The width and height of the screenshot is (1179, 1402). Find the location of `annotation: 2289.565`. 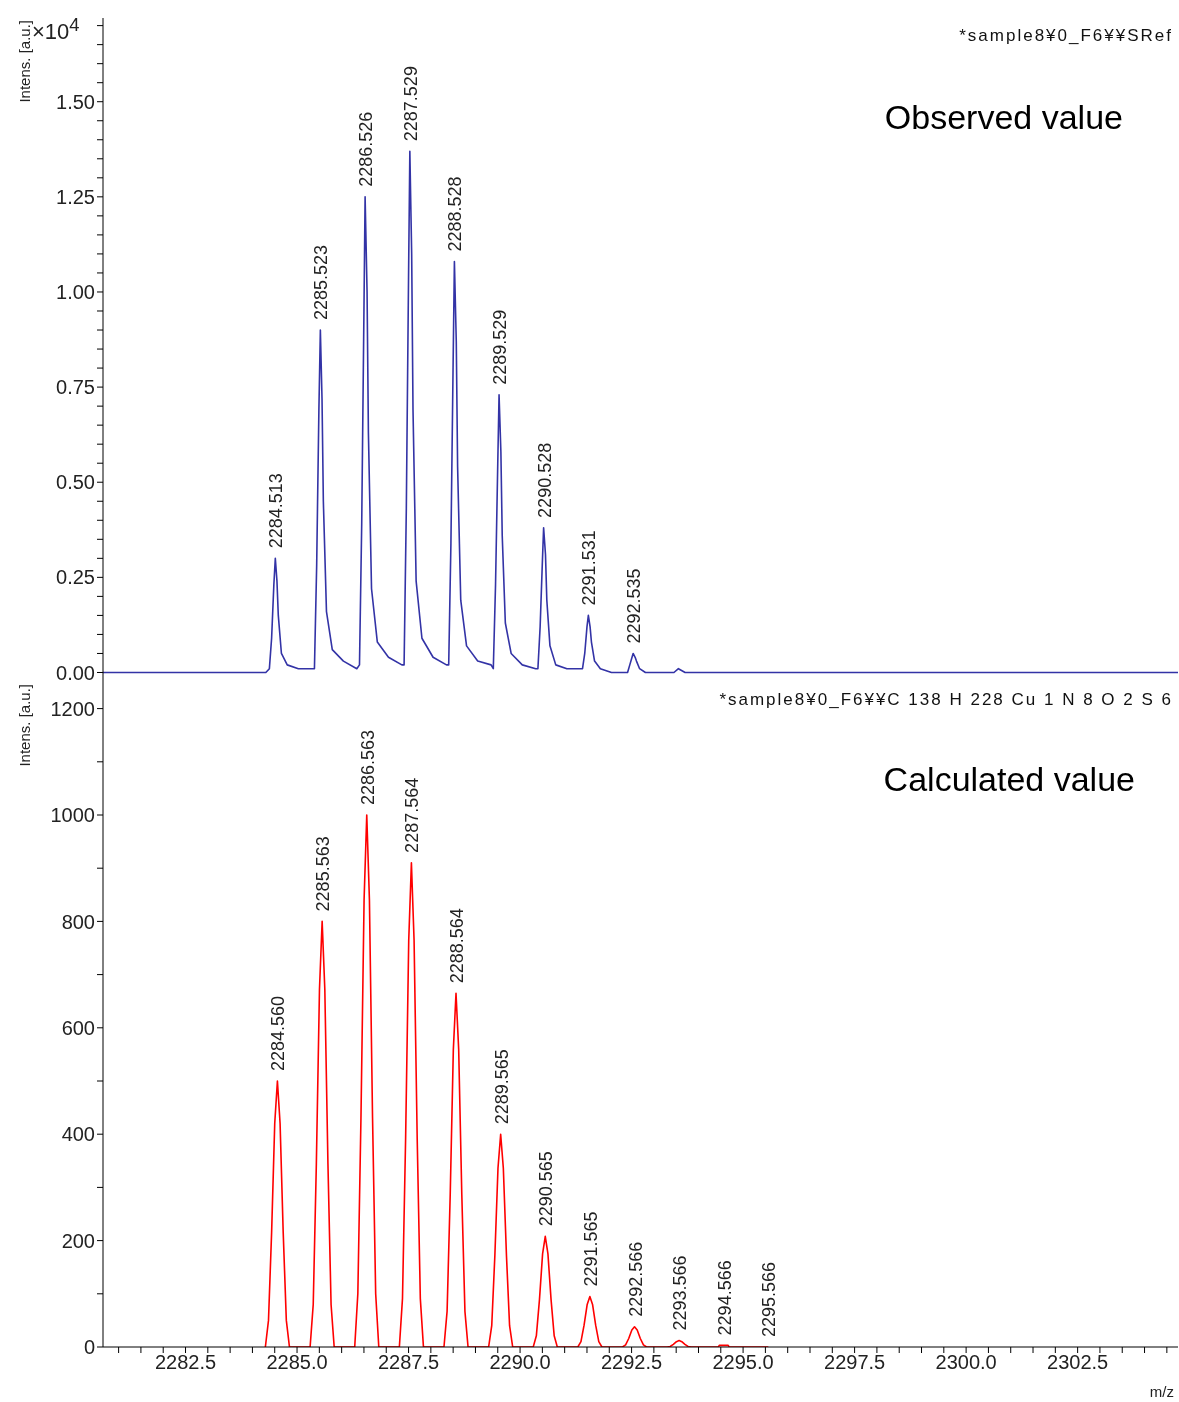

annotation: 2289.565 is located at coordinates (501, 1087).